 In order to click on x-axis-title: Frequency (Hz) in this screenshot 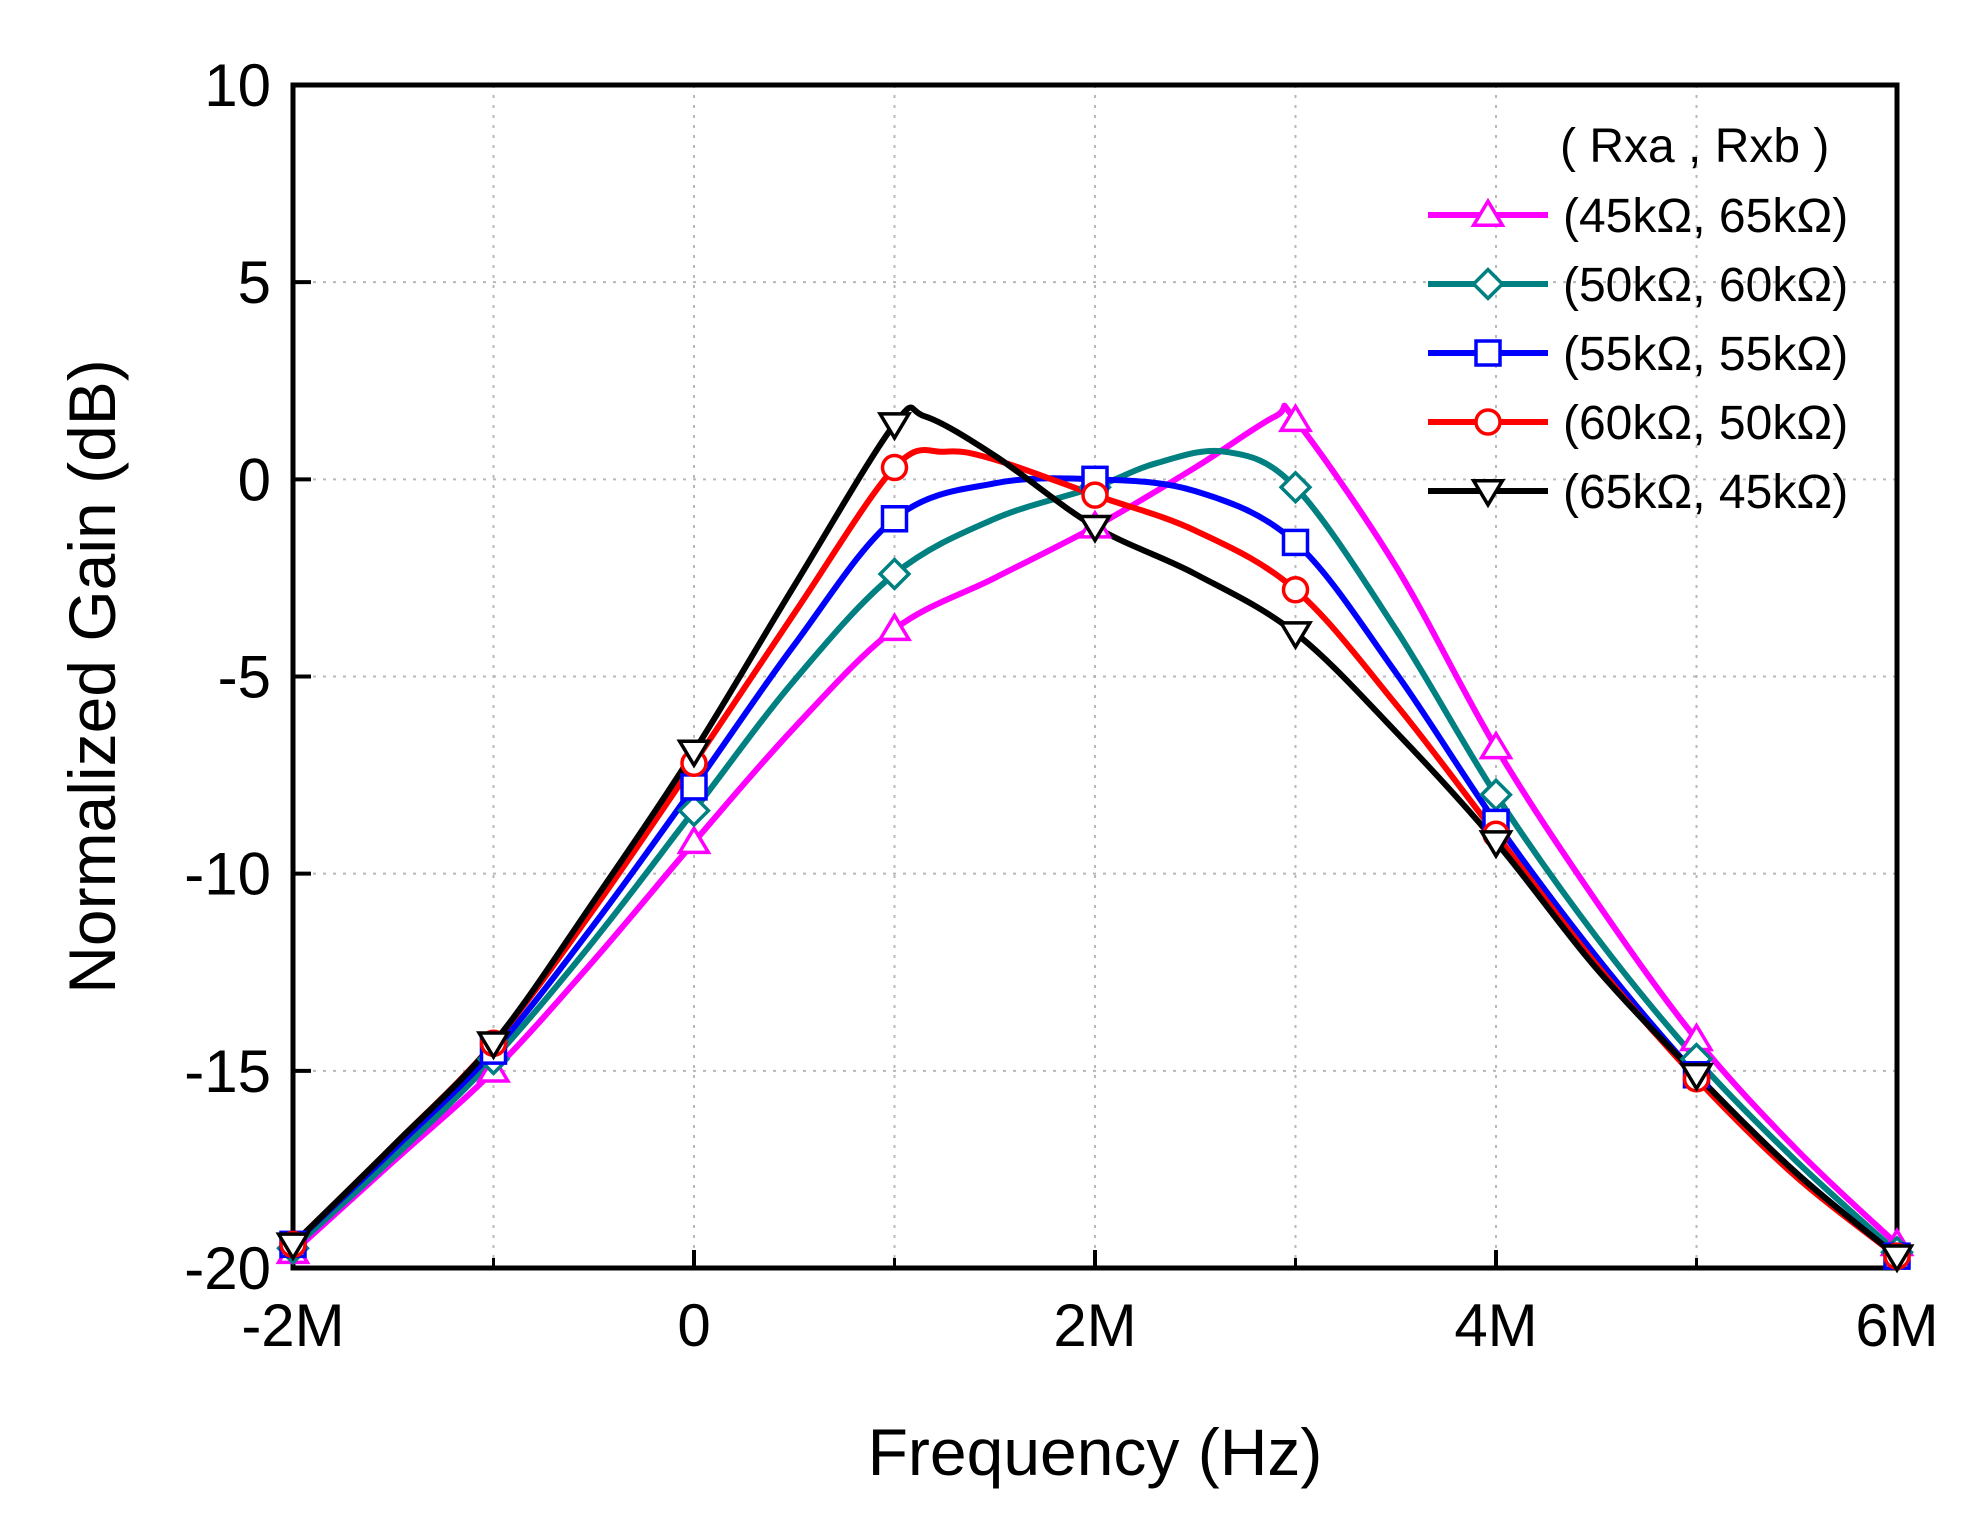, I will do `click(1095, 1452)`.